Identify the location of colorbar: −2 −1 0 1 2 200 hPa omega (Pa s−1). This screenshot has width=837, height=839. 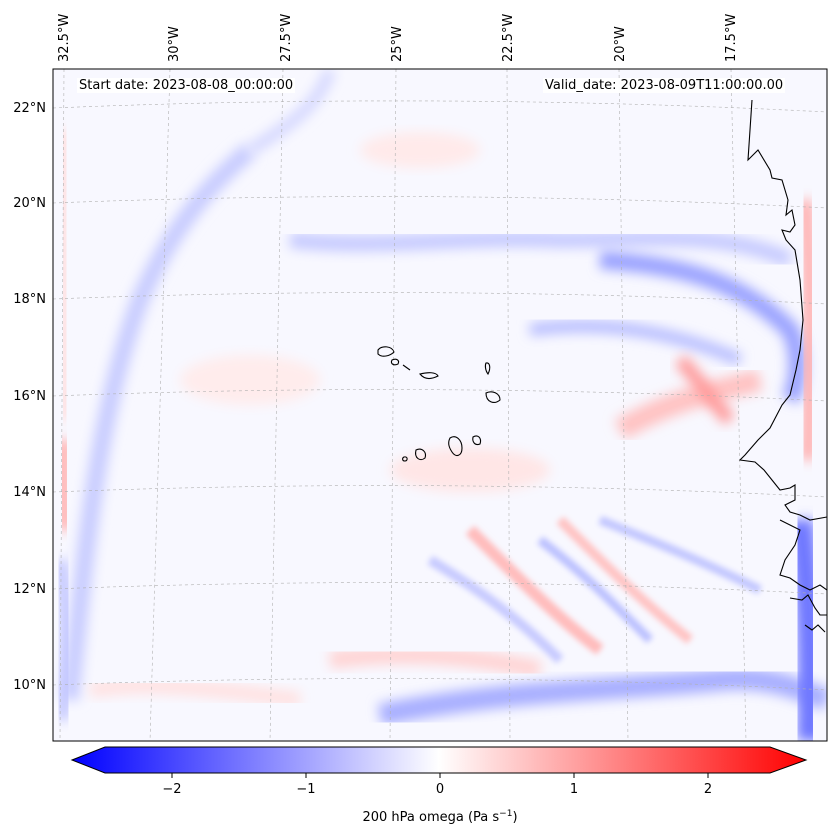
(439, 785).